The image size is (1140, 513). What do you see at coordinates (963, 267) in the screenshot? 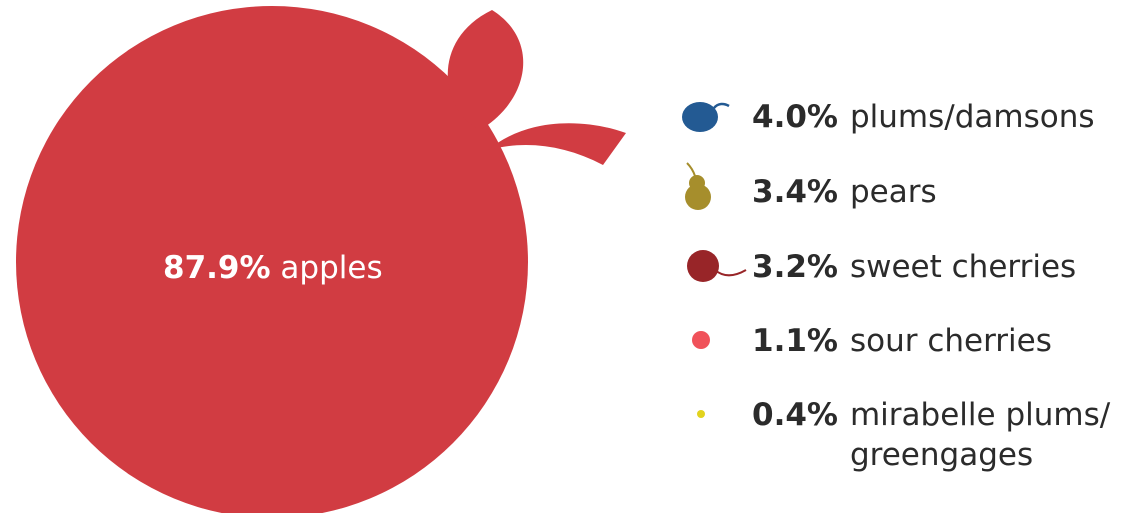
I see `legend-label: sweet cherries` at bounding box center [963, 267].